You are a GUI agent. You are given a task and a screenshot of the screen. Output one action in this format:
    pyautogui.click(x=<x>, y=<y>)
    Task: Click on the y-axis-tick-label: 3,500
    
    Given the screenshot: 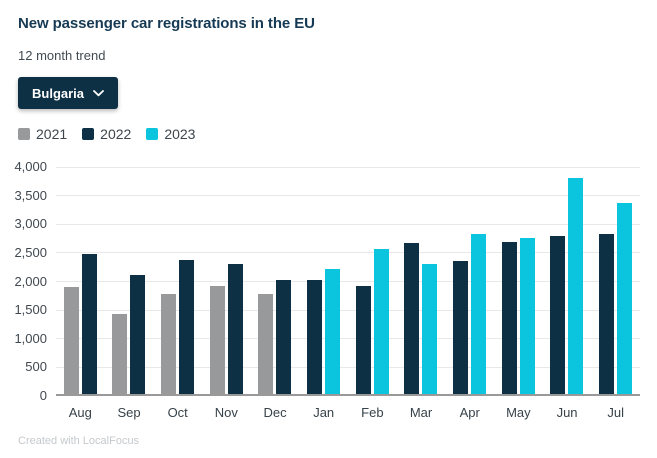 What is the action you would take?
    pyautogui.click(x=30, y=195)
    